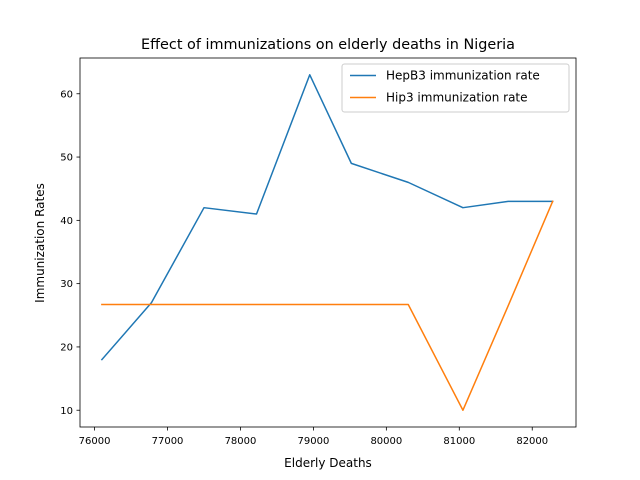  What do you see at coordinates (66, 411) in the screenshot?
I see `y-tick-label: 10` at bounding box center [66, 411].